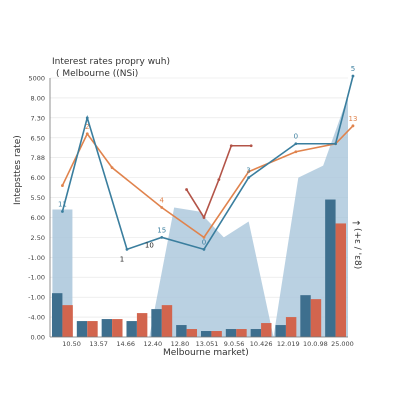 The width and height of the screenshot is (400, 400). What do you see at coordinates (353, 69) in the screenshot?
I see `data-label: 5` at bounding box center [353, 69].